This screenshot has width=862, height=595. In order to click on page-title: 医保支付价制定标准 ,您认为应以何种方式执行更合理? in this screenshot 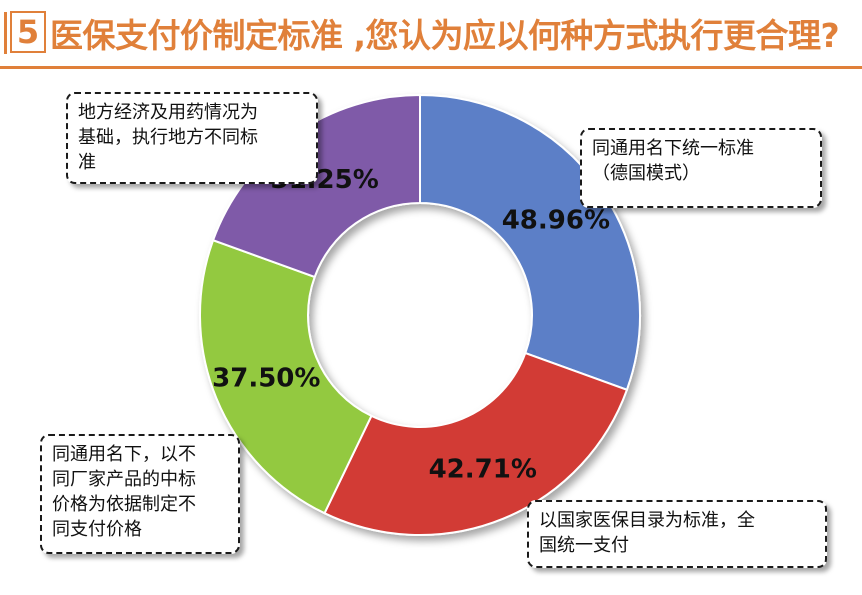, I will do `click(445, 35)`.